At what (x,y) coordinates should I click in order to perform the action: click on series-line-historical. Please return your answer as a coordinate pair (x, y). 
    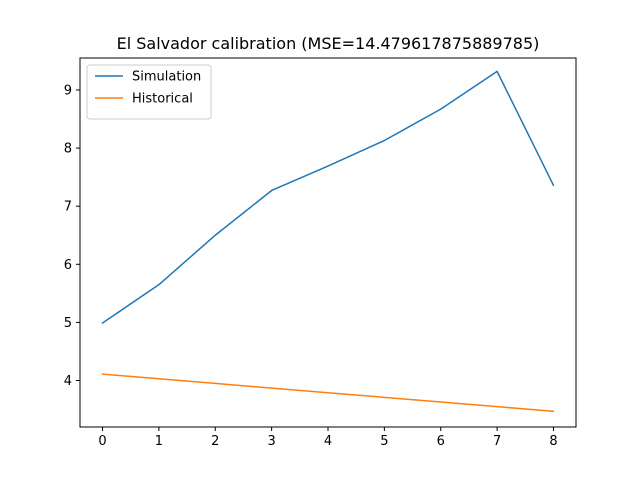
    Looking at the image, I should click on (328, 393).